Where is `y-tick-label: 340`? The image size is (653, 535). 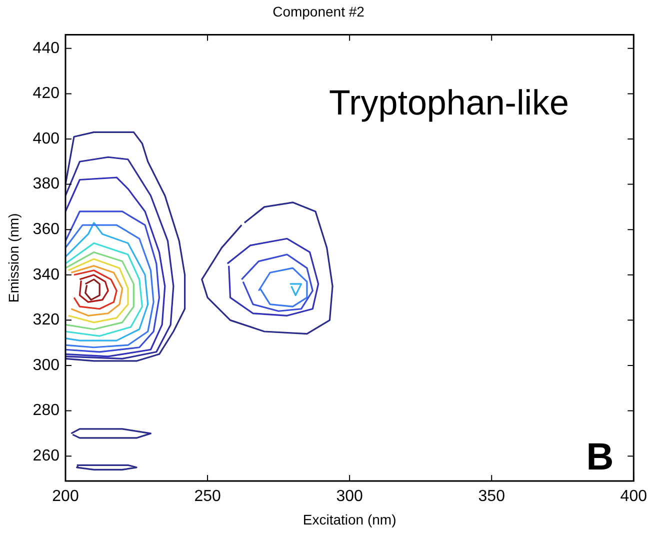
y-tick-label: 340 is located at coordinates (46, 275).